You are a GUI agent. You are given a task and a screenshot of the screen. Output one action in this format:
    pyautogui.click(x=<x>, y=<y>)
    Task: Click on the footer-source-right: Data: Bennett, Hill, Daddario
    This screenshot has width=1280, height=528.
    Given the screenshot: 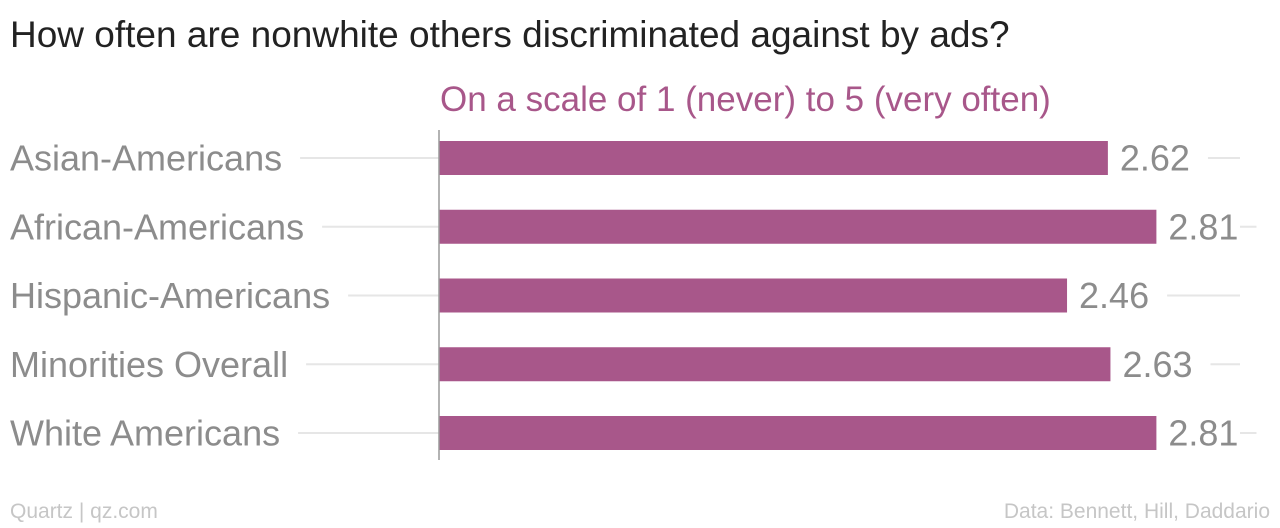 What is the action you would take?
    pyautogui.click(x=1136, y=511)
    